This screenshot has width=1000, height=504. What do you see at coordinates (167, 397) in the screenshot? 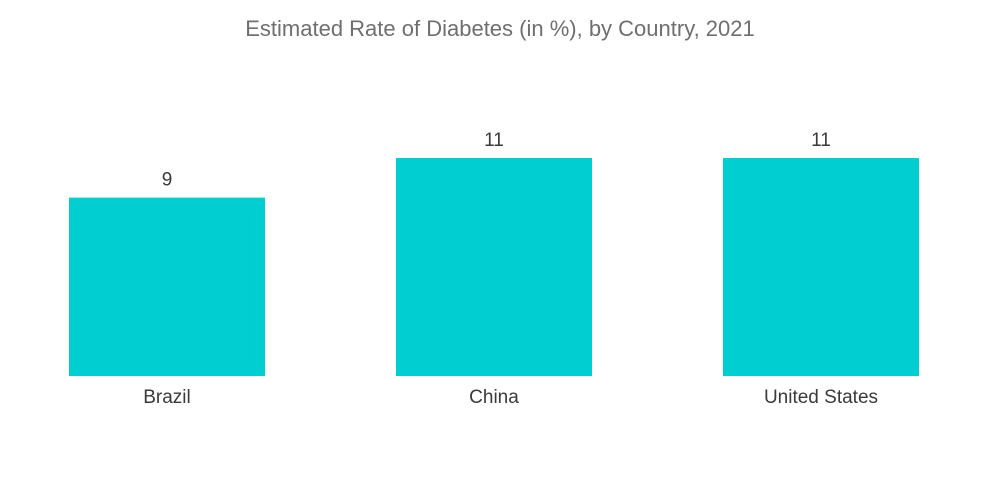
I see `category-label-brazil: Brazil` at bounding box center [167, 397].